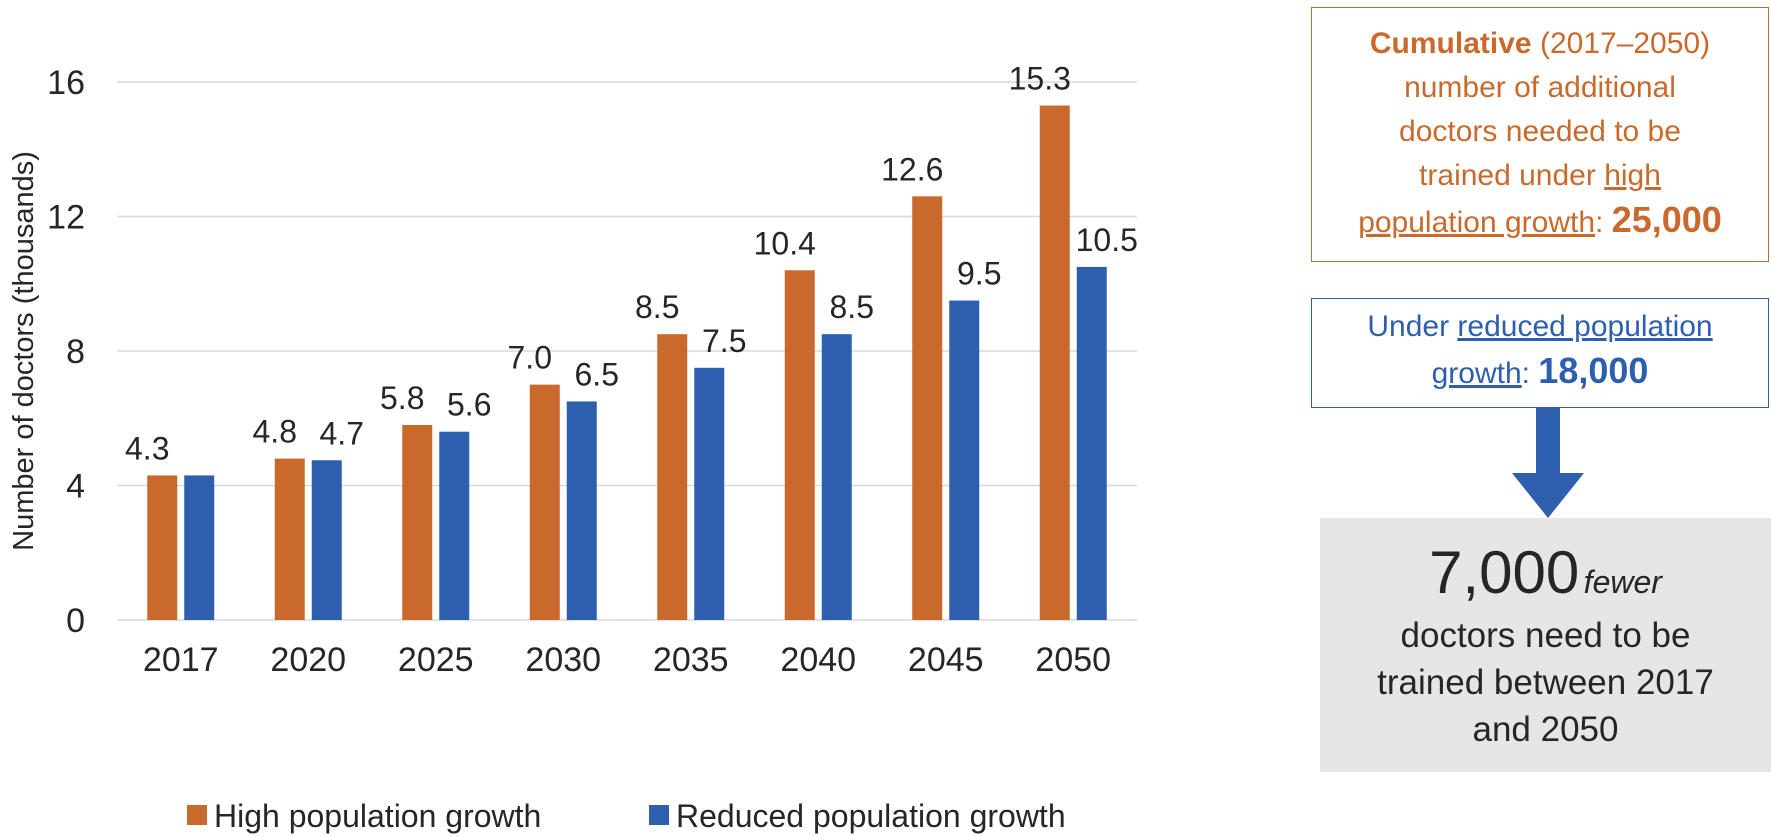 The image size is (1771, 836). What do you see at coordinates (1040, 79) in the screenshot?
I see `data-label-high-2050: 15.3` at bounding box center [1040, 79].